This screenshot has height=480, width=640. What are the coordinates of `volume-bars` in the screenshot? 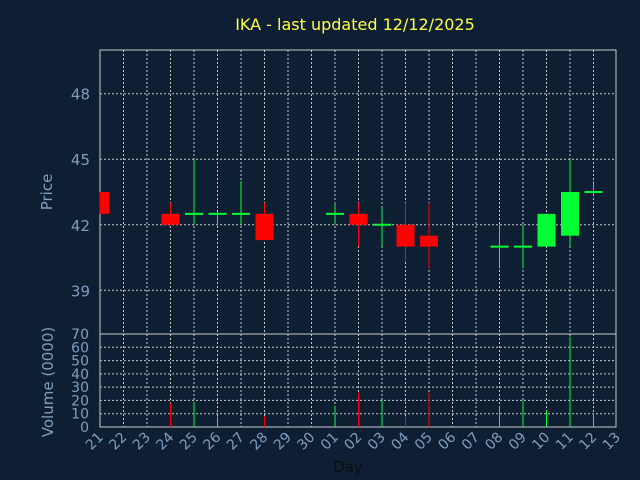 It's located at (382, 381).